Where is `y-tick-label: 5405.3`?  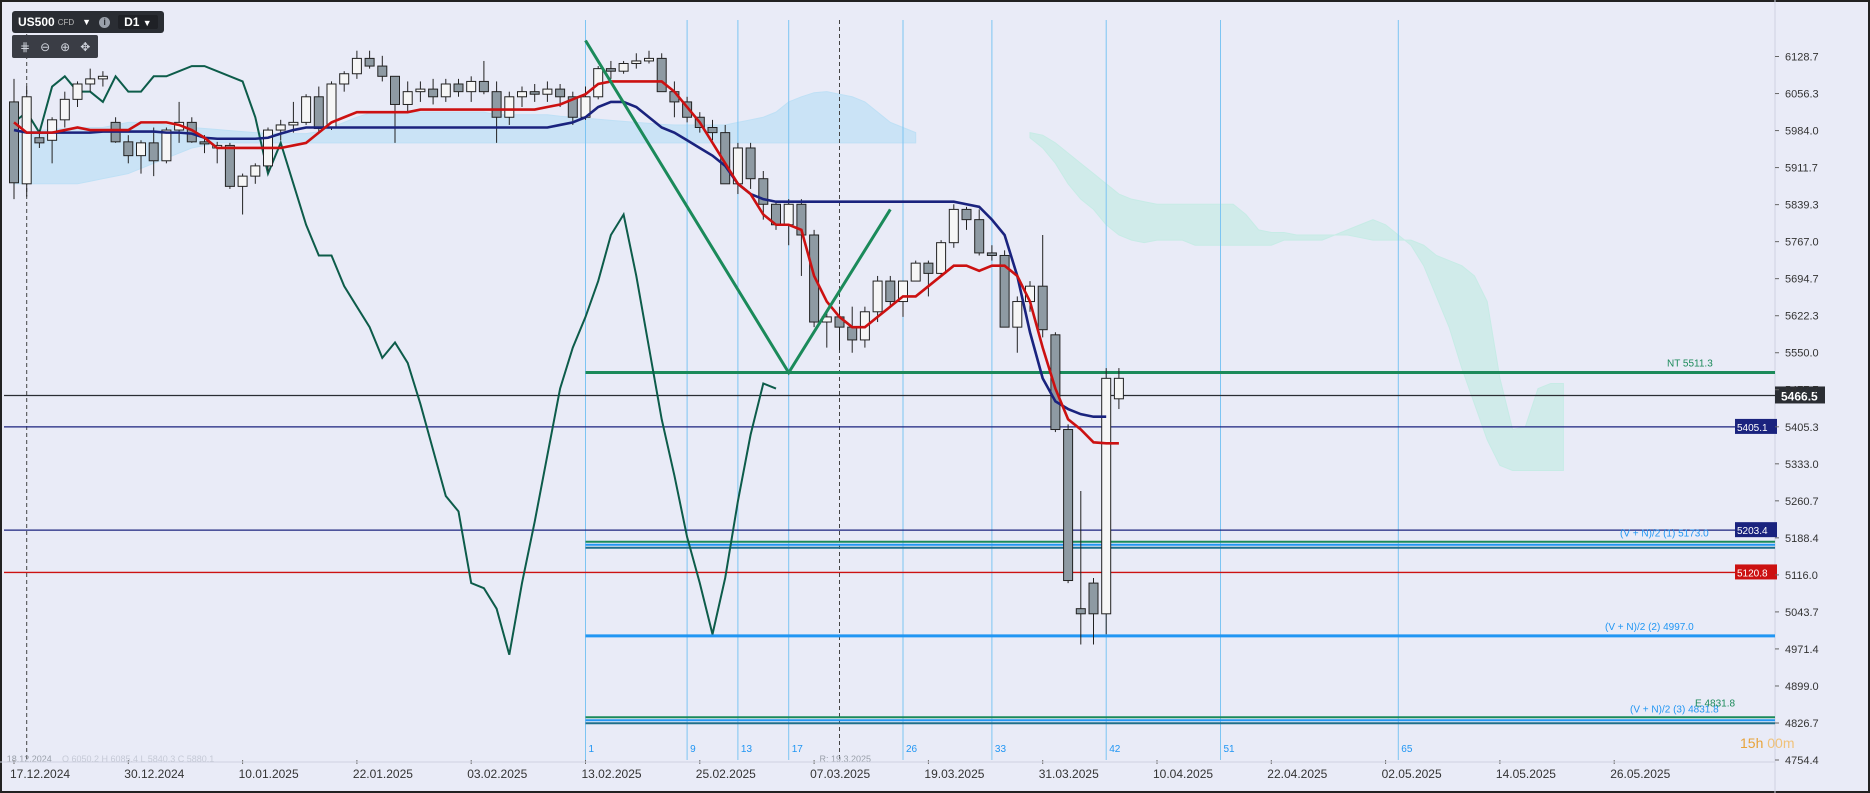 y-tick-label: 5405.3 is located at coordinates (1802, 428).